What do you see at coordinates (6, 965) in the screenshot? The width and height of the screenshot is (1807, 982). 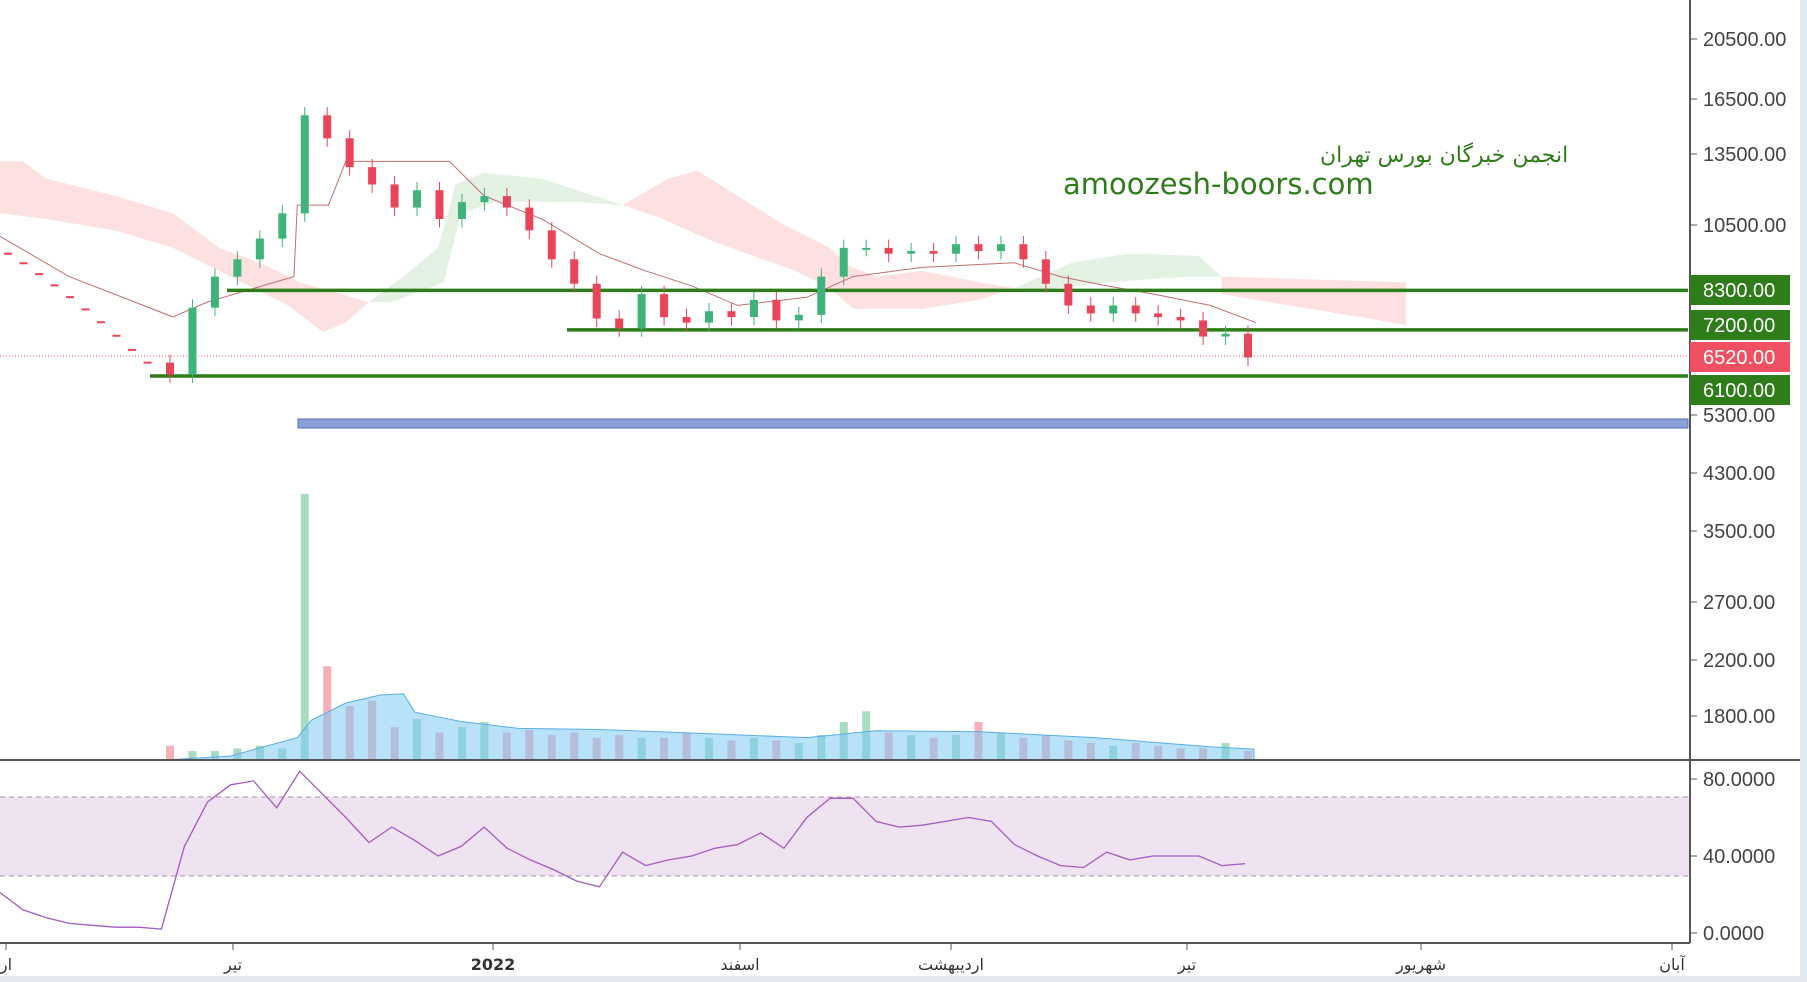 I see `time-tick-label: ار` at bounding box center [6, 965].